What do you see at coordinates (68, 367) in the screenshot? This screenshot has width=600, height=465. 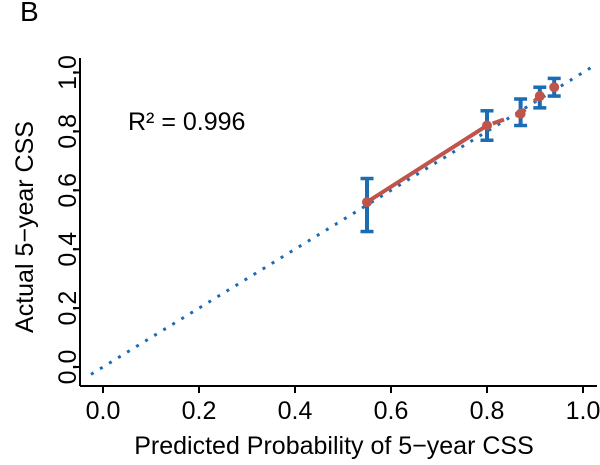 I see `y-tick-label: 0.0` at bounding box center [68, 367].